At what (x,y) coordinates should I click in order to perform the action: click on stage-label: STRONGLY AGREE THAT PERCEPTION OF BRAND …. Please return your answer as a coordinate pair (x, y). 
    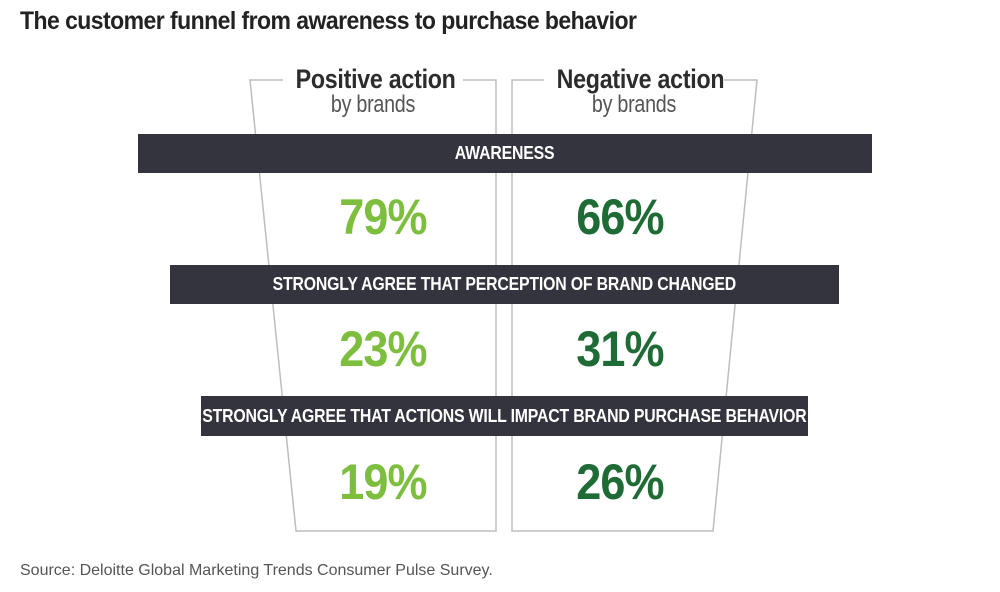
    Looking at the image, I should click on (504, 284).